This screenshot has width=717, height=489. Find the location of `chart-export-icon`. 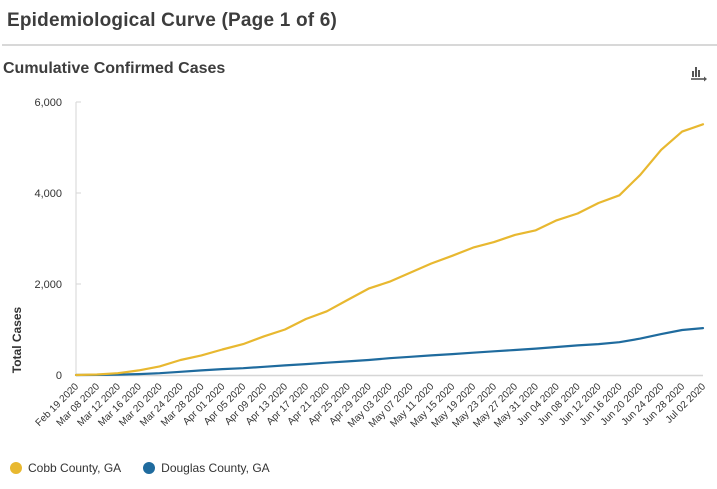

chart-export-icon is located at coordinates (699, 74).